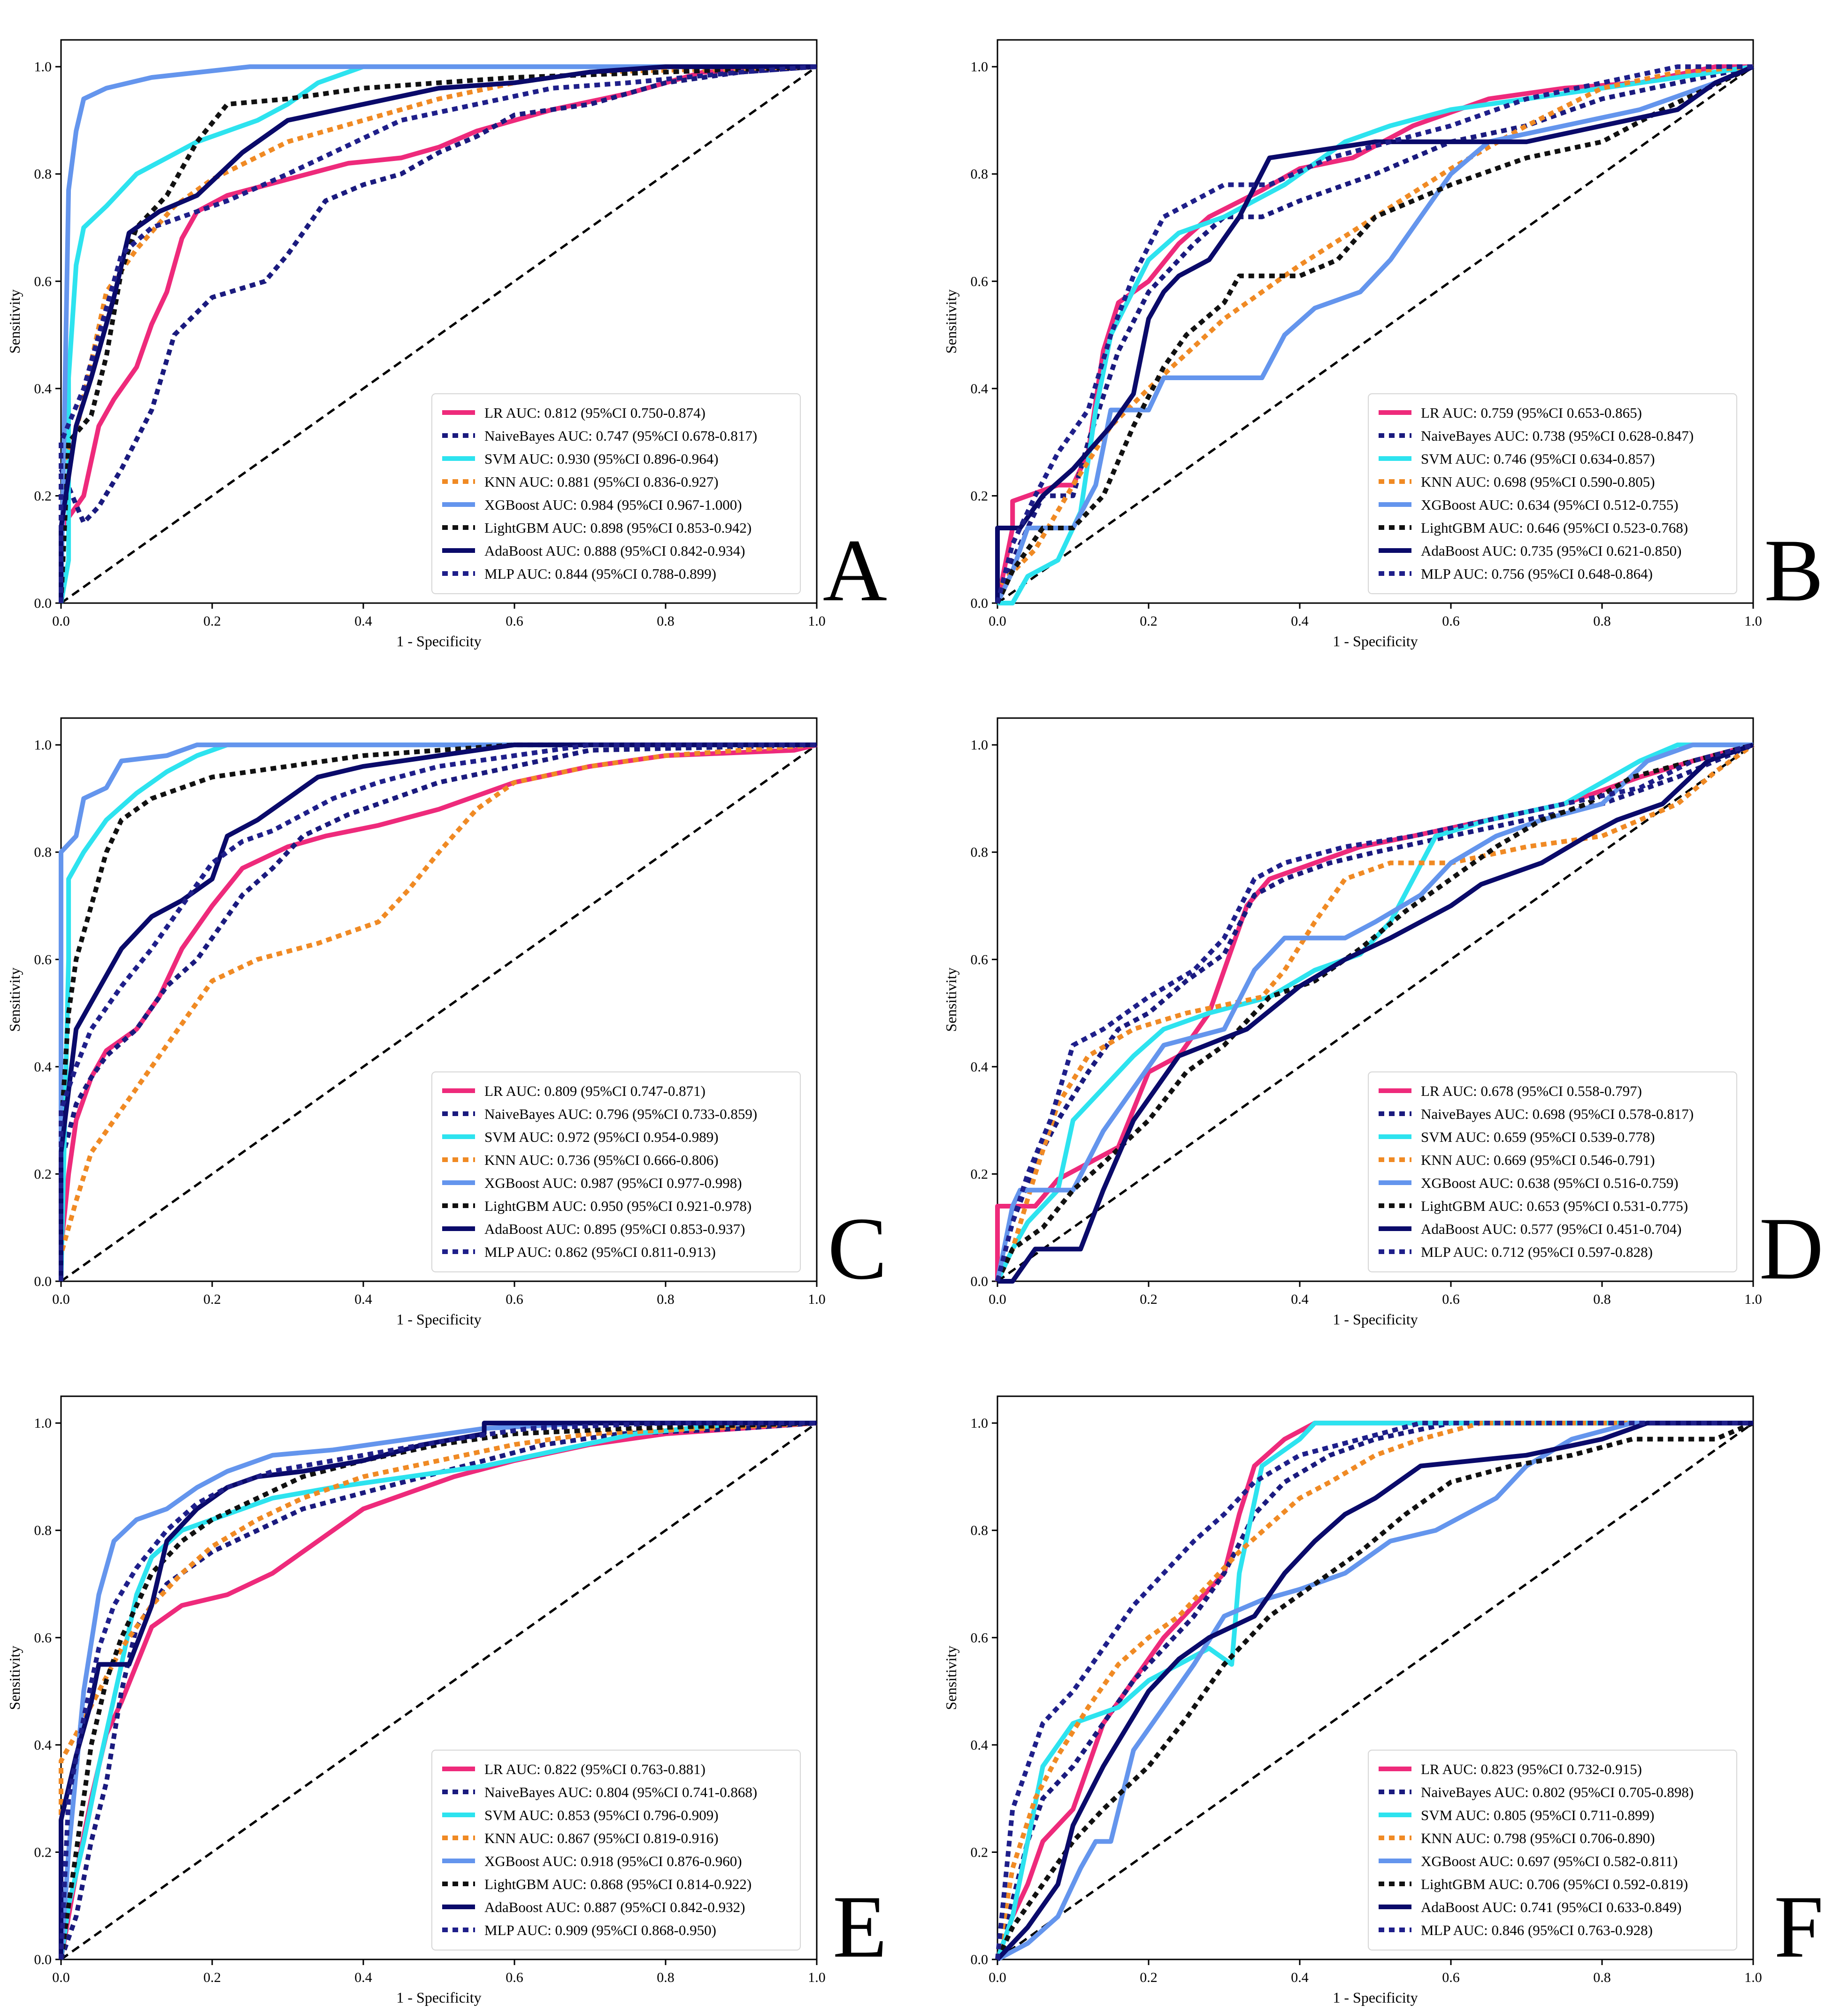 This screenshot has height=2012, width=1848. What do you see at coordinates (594, 1769) in the screenshot?
I see `legend-entry: LR AUC: 0.822 (95%CI 0.763-0.881)` at bounding box center [594, 1769].